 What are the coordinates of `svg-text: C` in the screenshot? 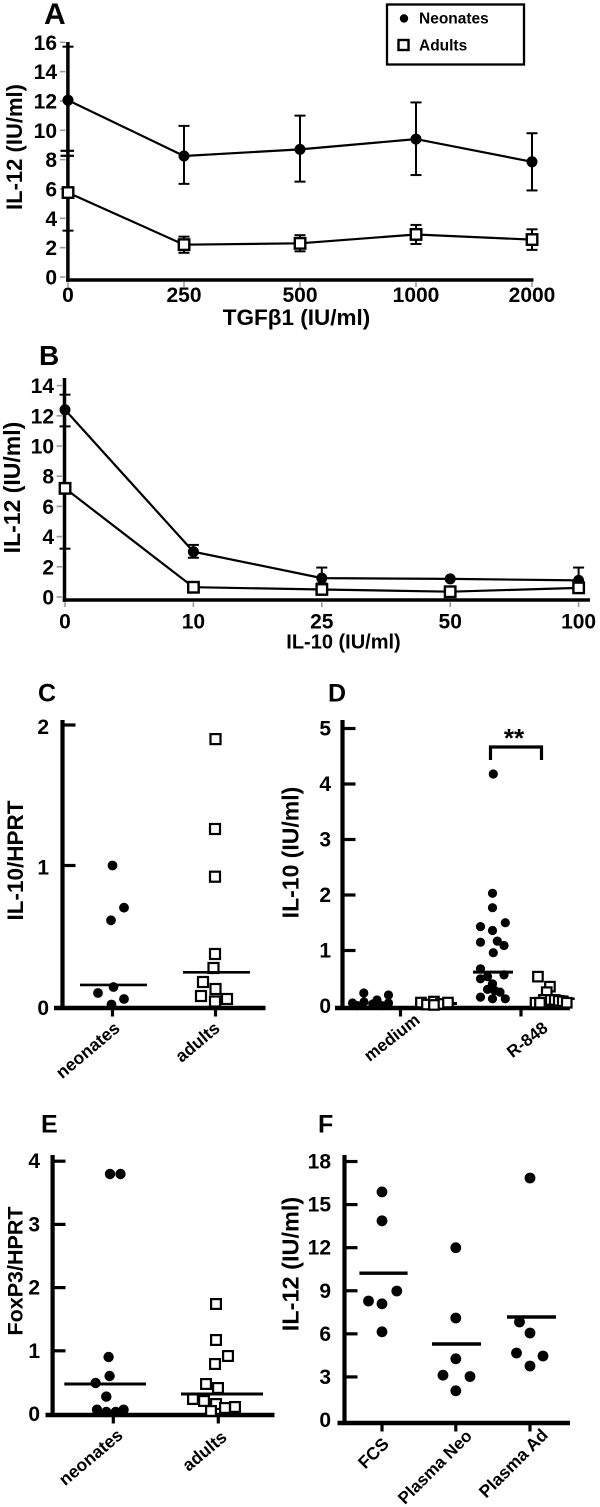 It's located at (47, 694).